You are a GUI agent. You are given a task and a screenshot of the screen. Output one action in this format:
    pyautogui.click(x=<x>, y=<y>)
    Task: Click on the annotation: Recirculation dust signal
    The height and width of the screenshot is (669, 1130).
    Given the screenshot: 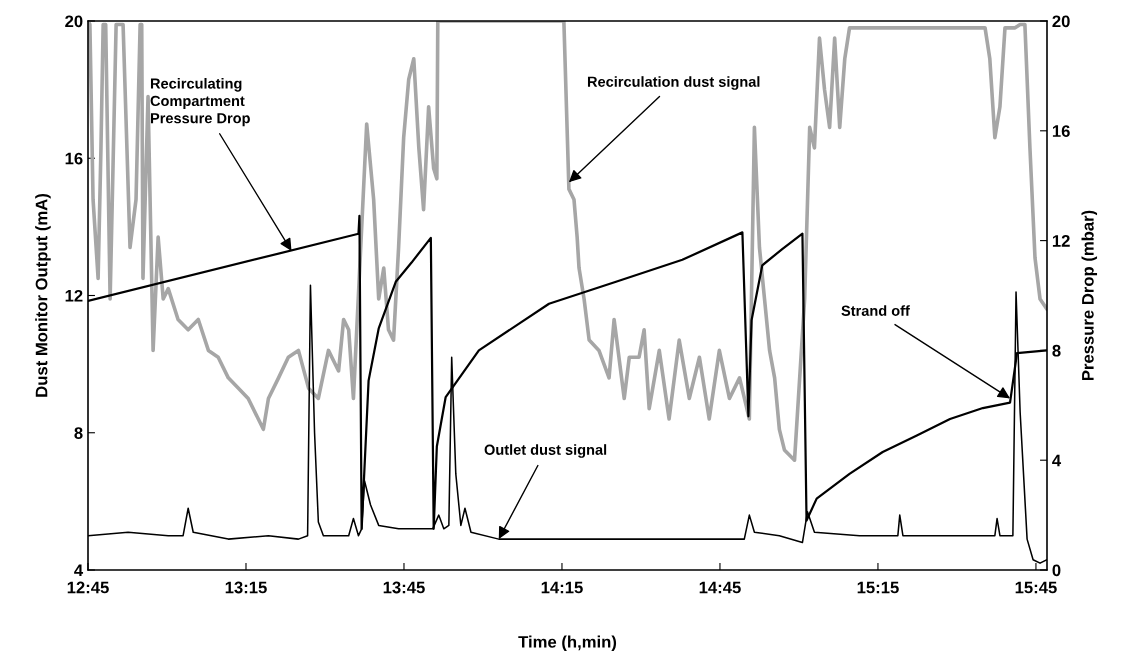 What is the action you would take?
    pyautogui.click(x=673, y=83)
    